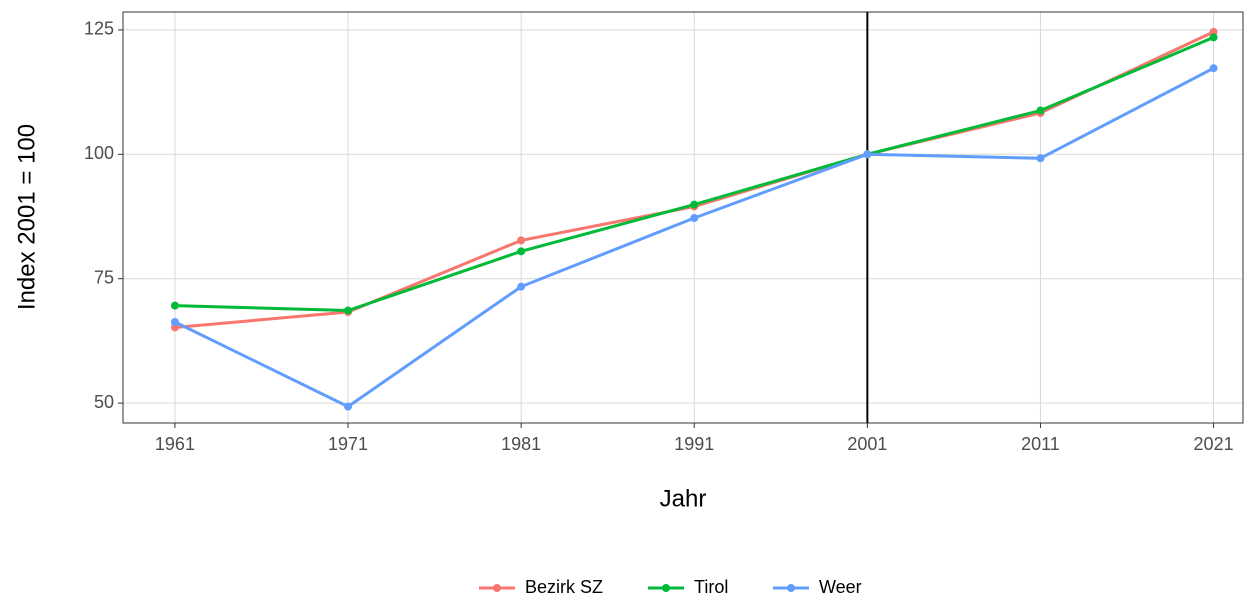  I want to click on x-tick-label: 1961, so click(175, 444).